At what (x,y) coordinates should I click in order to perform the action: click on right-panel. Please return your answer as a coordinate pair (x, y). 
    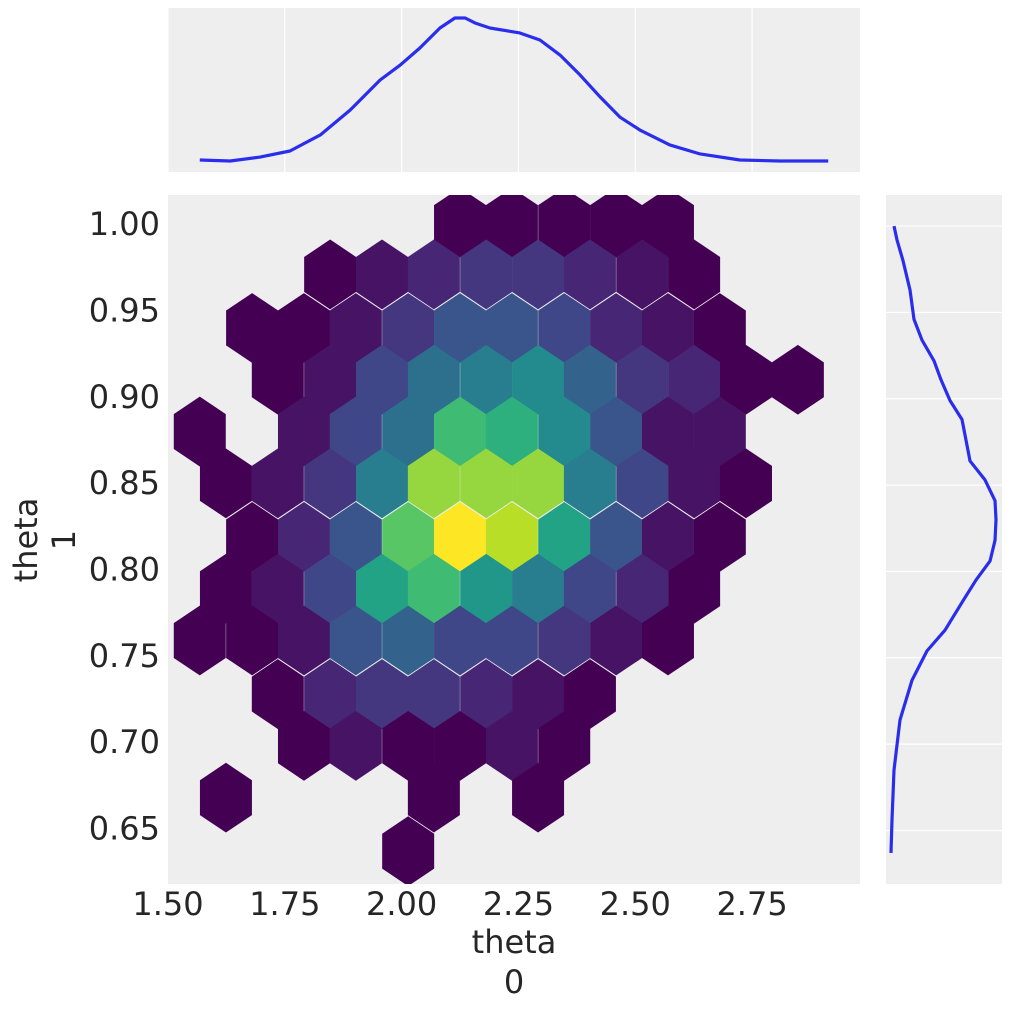
    Looking at the image, I should click on (944, 539).